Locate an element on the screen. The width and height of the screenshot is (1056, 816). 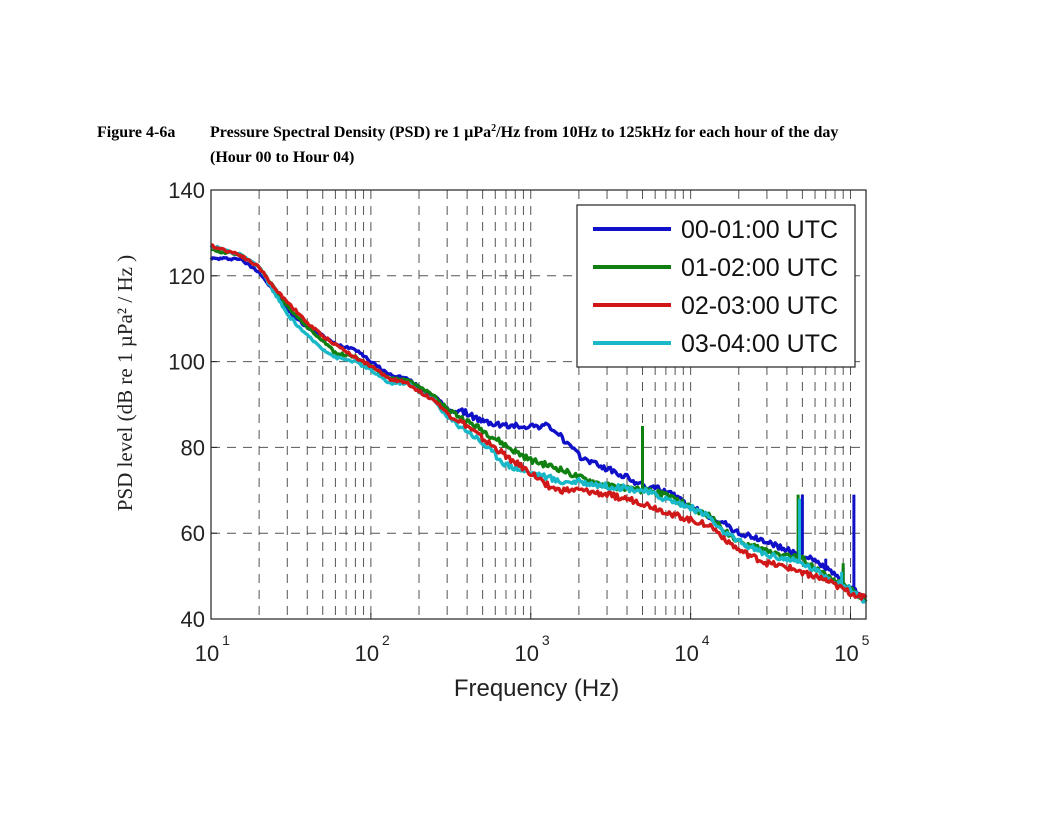
legend-label: 02-03:00 UTC is located at coordinates (759, 306).